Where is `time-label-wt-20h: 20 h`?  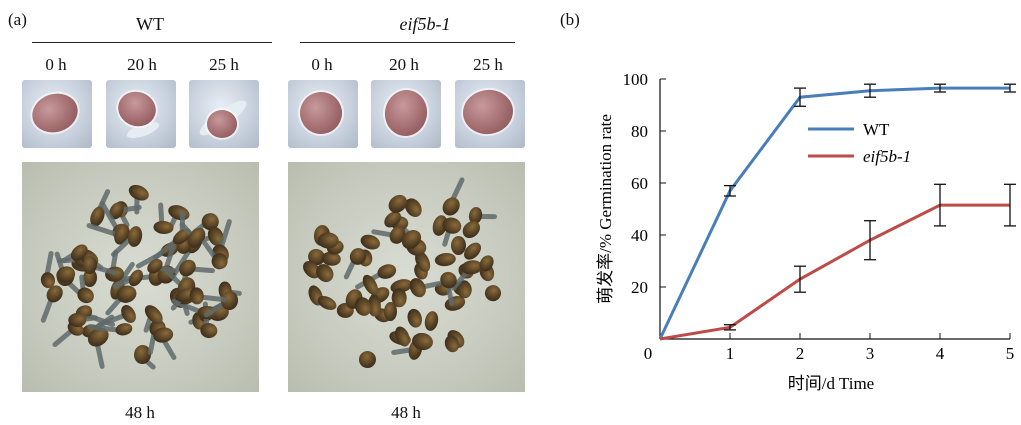 time-label-wt-20h: 20 h is located at coordinates (142, 64).